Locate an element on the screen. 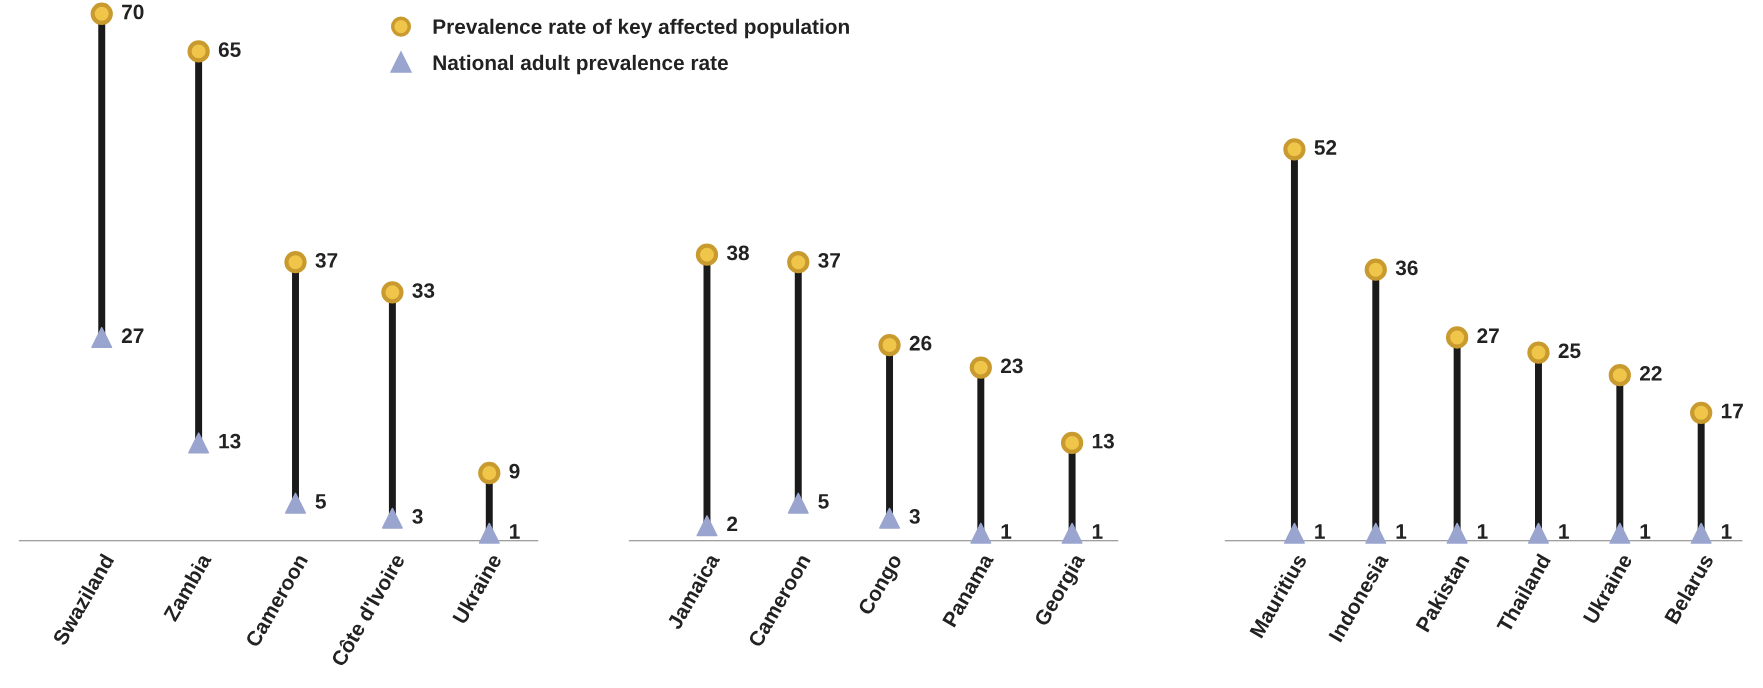  data-label: 22 is located at coordinates (1650, 373).